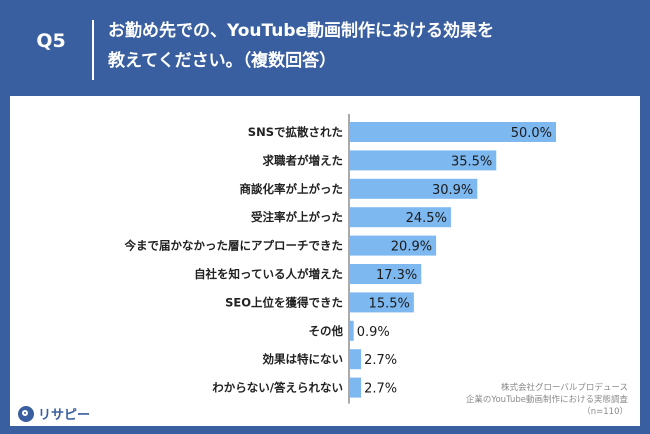 This screenshot has height=434, width=650. What do you see at coordinates (411, 247) in the screenshot?
I see `value-label: 20.9%` at bounding box center [411, 247].